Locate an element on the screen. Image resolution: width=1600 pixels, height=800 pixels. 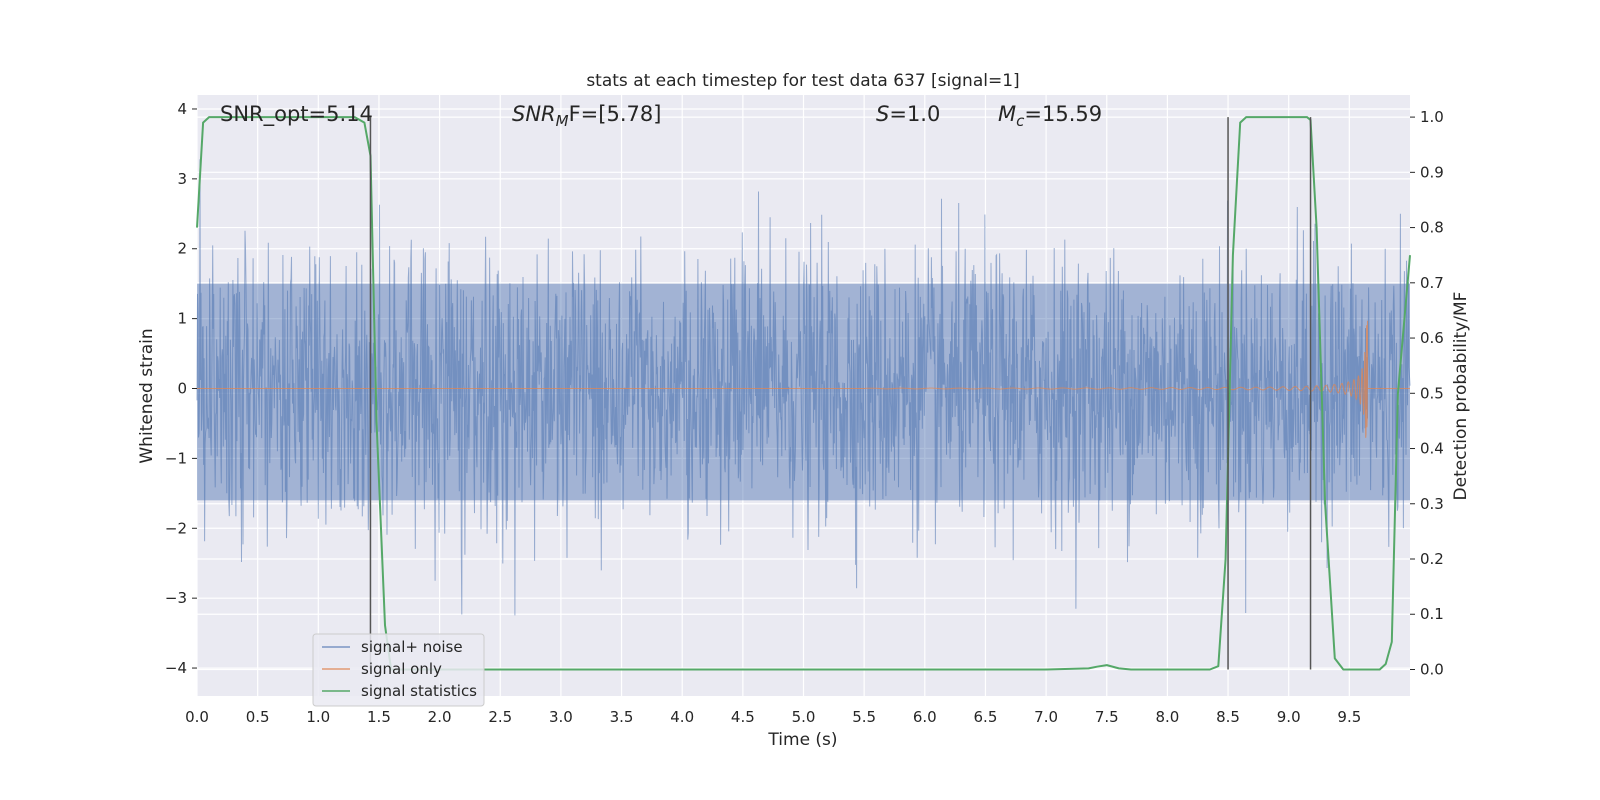
snr-mf-subscript: M is located at coordinates (562, 121).